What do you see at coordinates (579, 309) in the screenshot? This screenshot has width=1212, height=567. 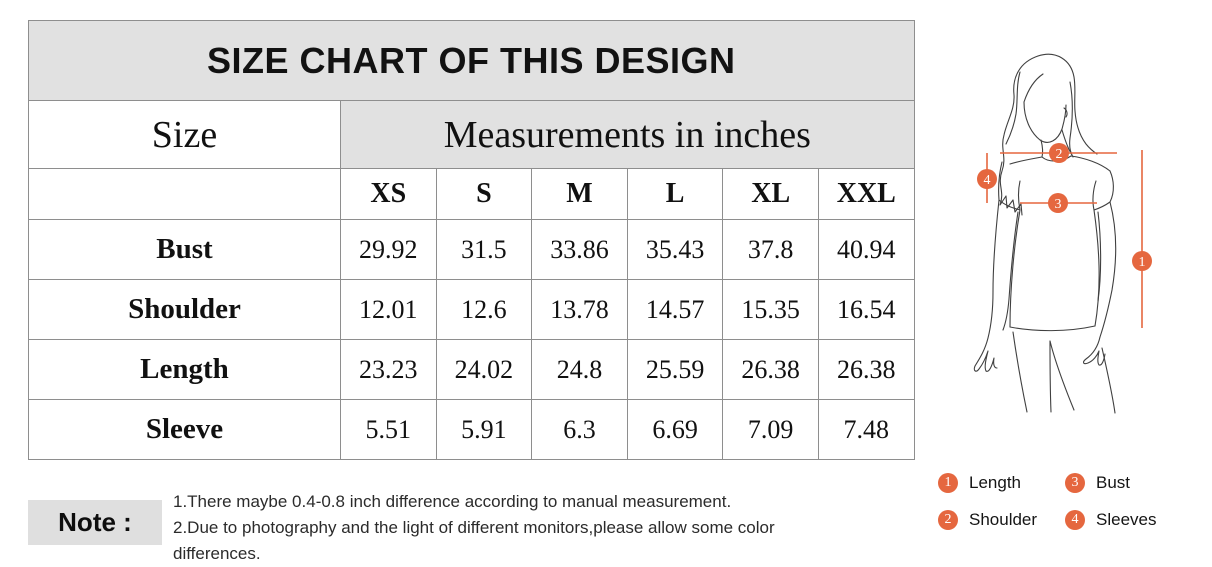 I see `cell-value: 13.78` at bounding box center [579, 309].